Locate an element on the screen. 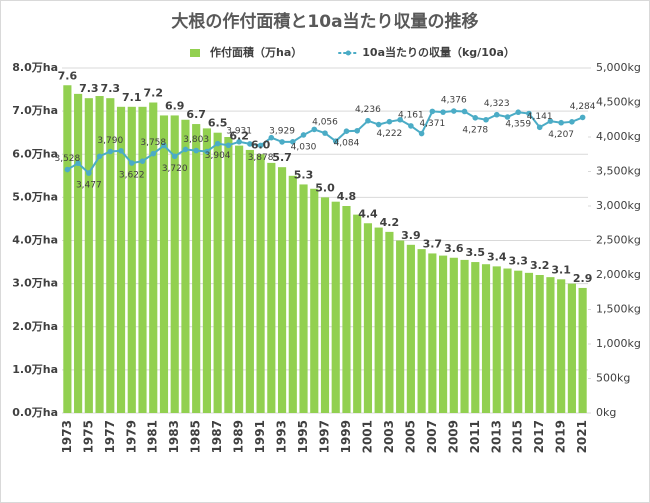 This screenshot has height=503, width=650. line-value-label: 3,622 is located at coordinates (132, 176).